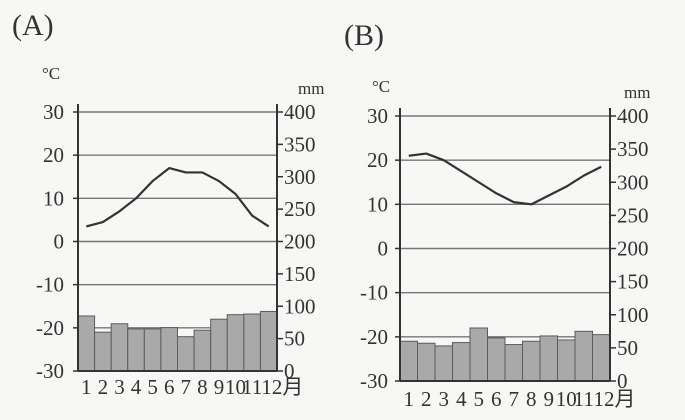 The height and width of the screenshot is (420, 685). I want to click on panel-label: (B), so click(364, 35).